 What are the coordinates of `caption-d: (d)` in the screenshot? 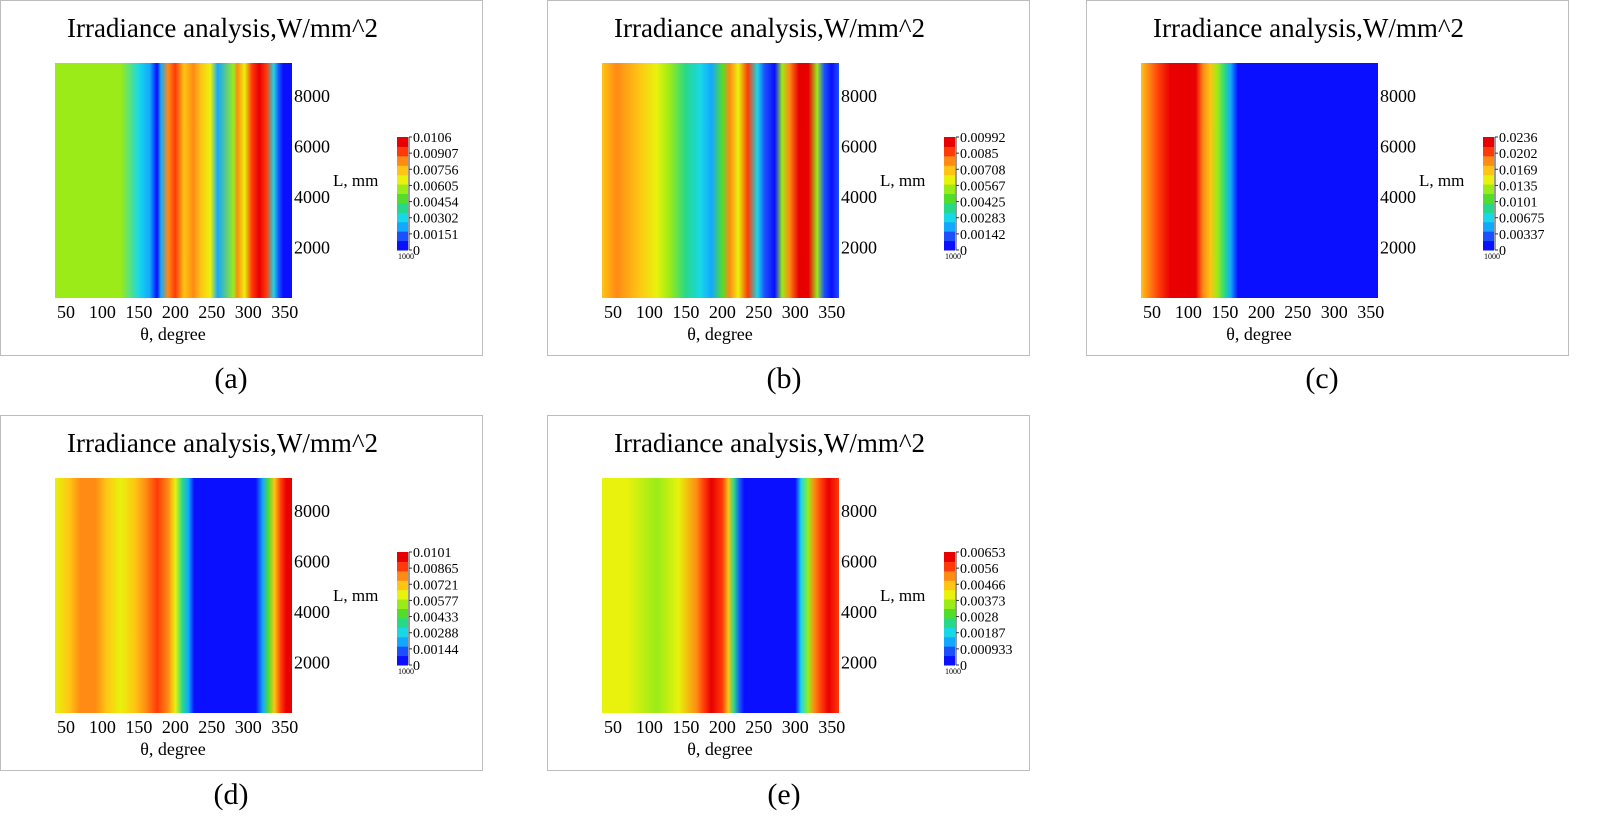 It's located at (231, 794).